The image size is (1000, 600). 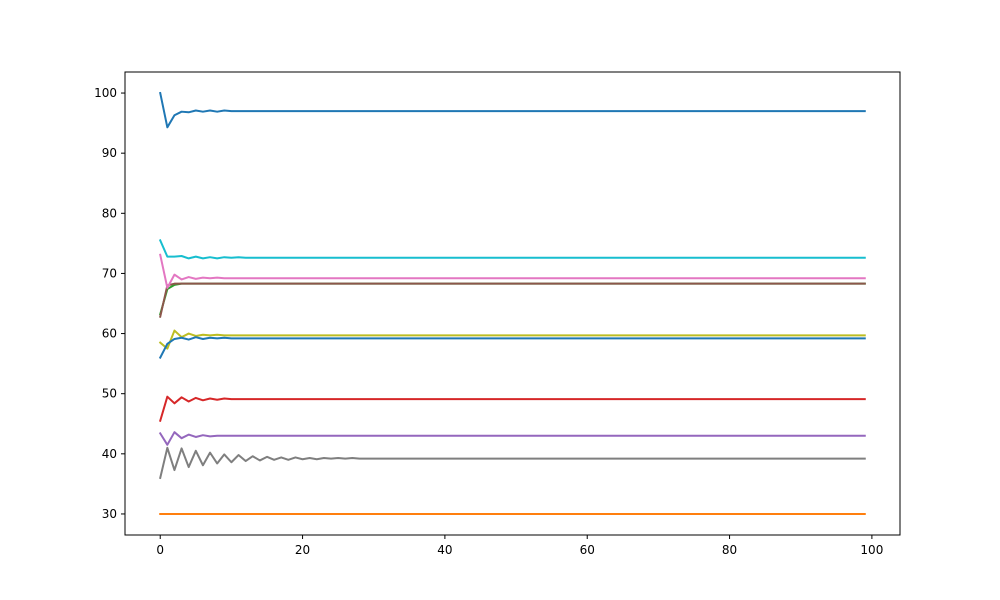 What do you see at coordinates (109, 213) in the screenshot?
I see `y-tick-label: 80` at bounding box center [109, 213].